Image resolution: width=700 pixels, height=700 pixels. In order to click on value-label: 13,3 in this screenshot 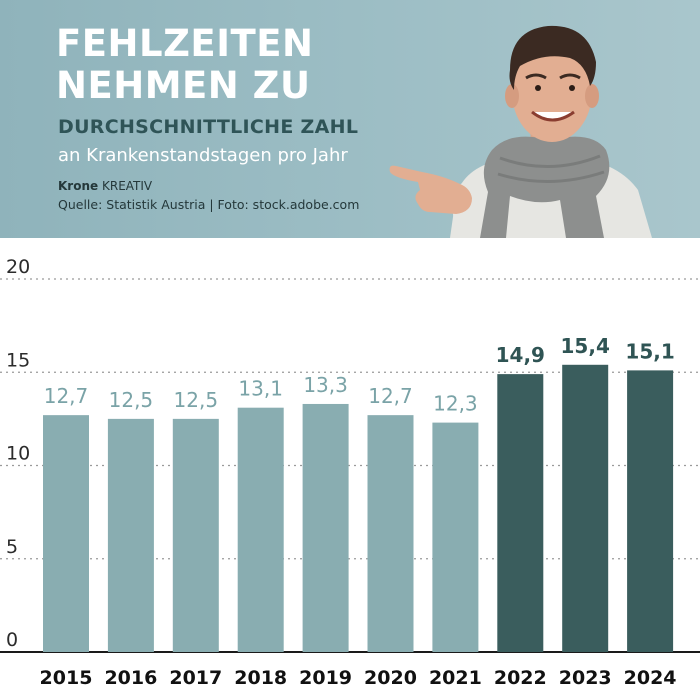, I will do `click(325, 385)`.